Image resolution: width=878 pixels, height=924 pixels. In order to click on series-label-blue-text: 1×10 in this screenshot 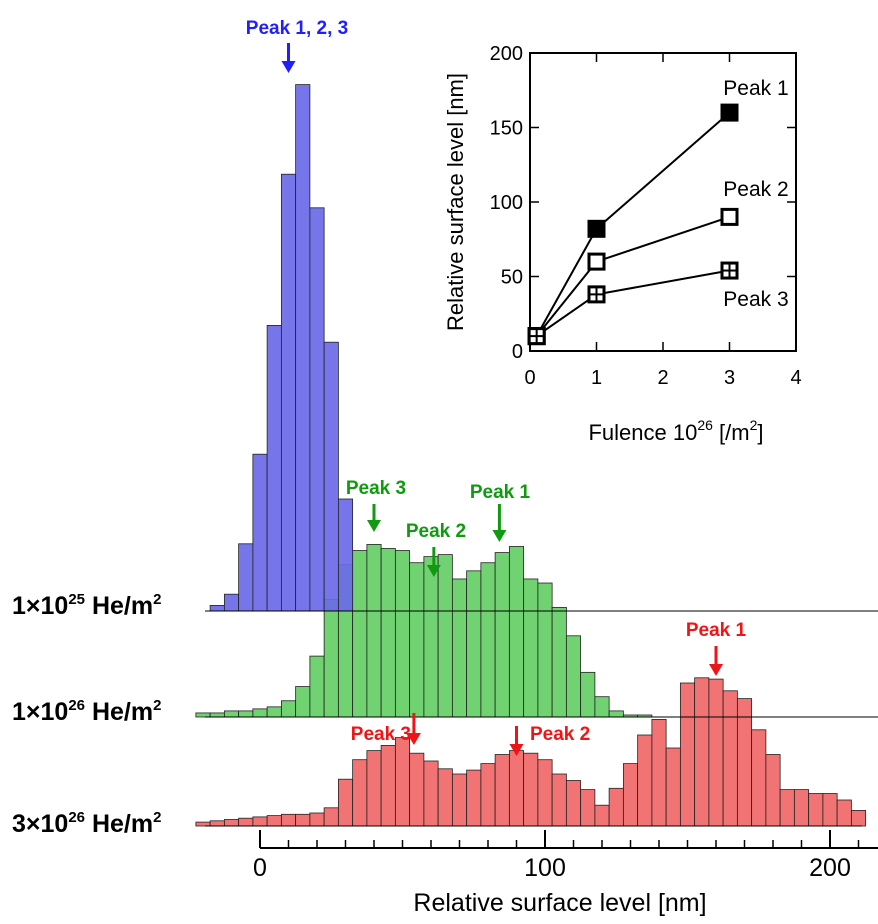, I will do `click(40, 606)`.